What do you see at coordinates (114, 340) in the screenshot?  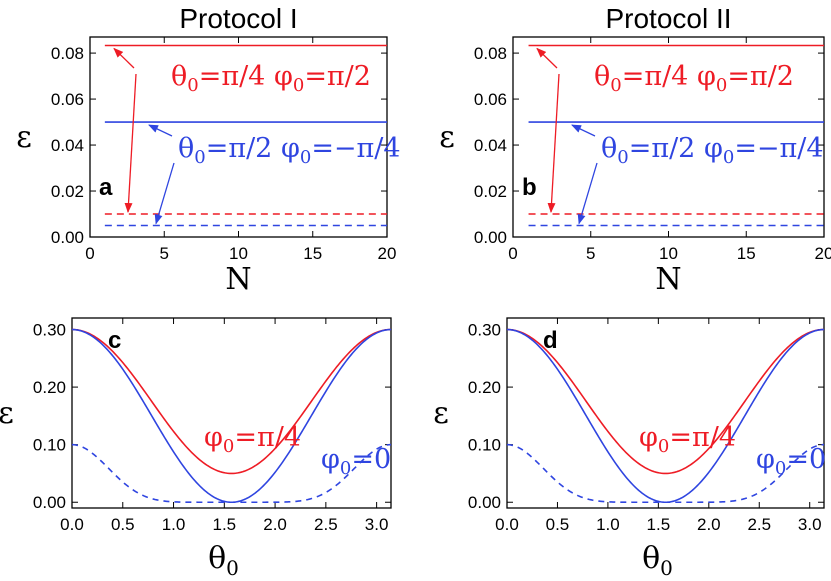 I see `panel-label: c` at bounding box center [114, 340].